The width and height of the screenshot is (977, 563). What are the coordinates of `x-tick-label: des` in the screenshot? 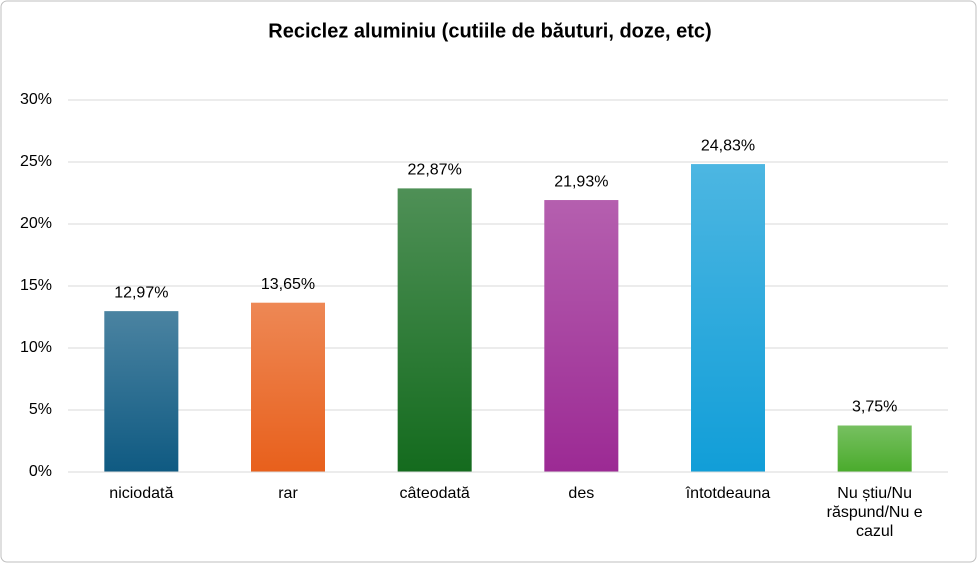 It's located at (581, 493).